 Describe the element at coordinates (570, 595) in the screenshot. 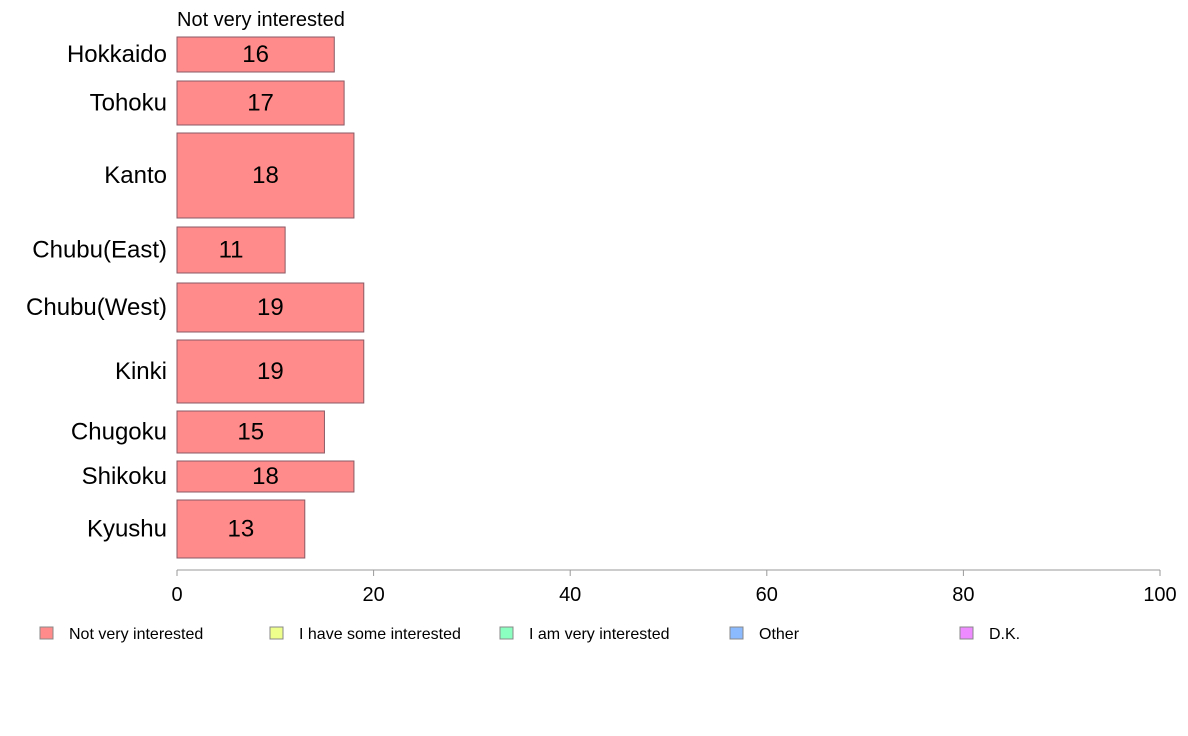

I see `x-tick-label: 40` at that location.